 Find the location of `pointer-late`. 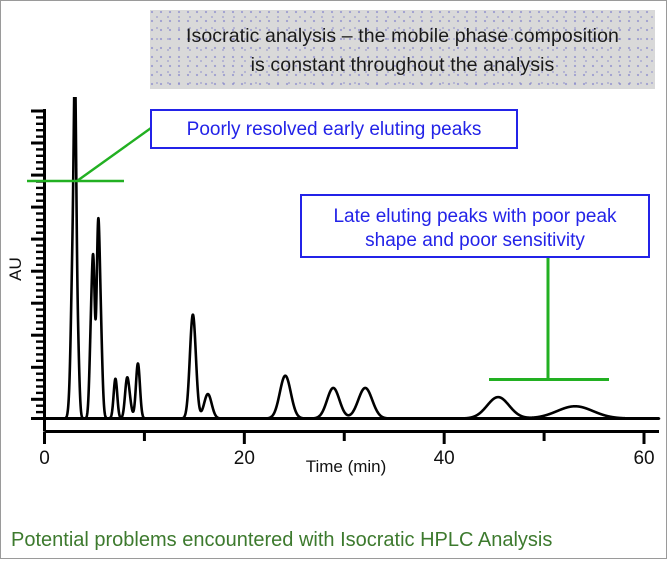

pointer-late is located at coordinates (549, 319).